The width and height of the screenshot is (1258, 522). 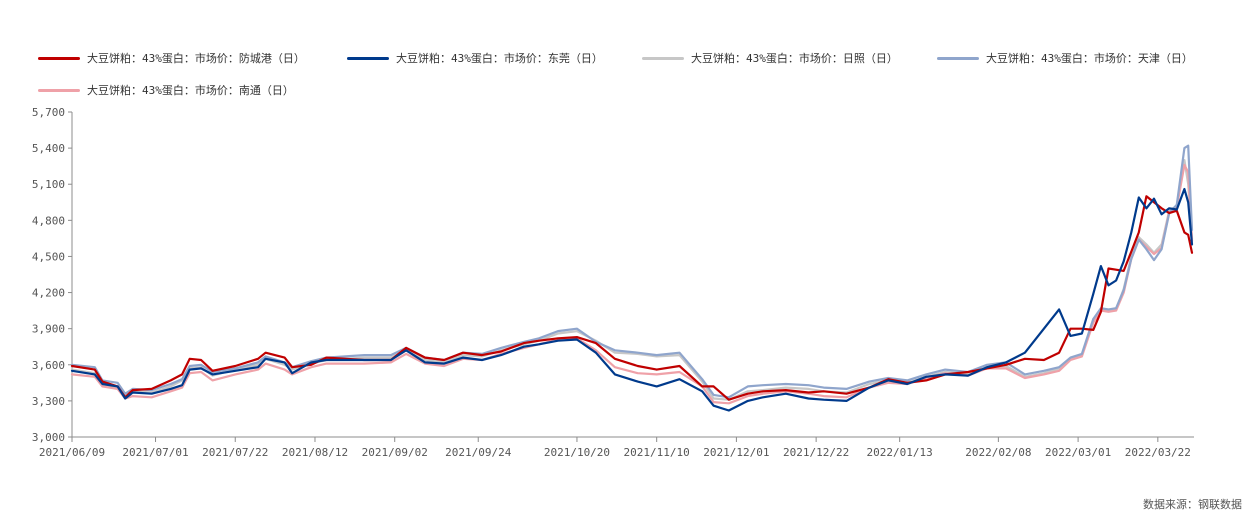 What do you see at coordinates (1158, 452) in the screenshot?
I see `x-tick-label: 2022/03/22` at bounding box center [1158, 452].